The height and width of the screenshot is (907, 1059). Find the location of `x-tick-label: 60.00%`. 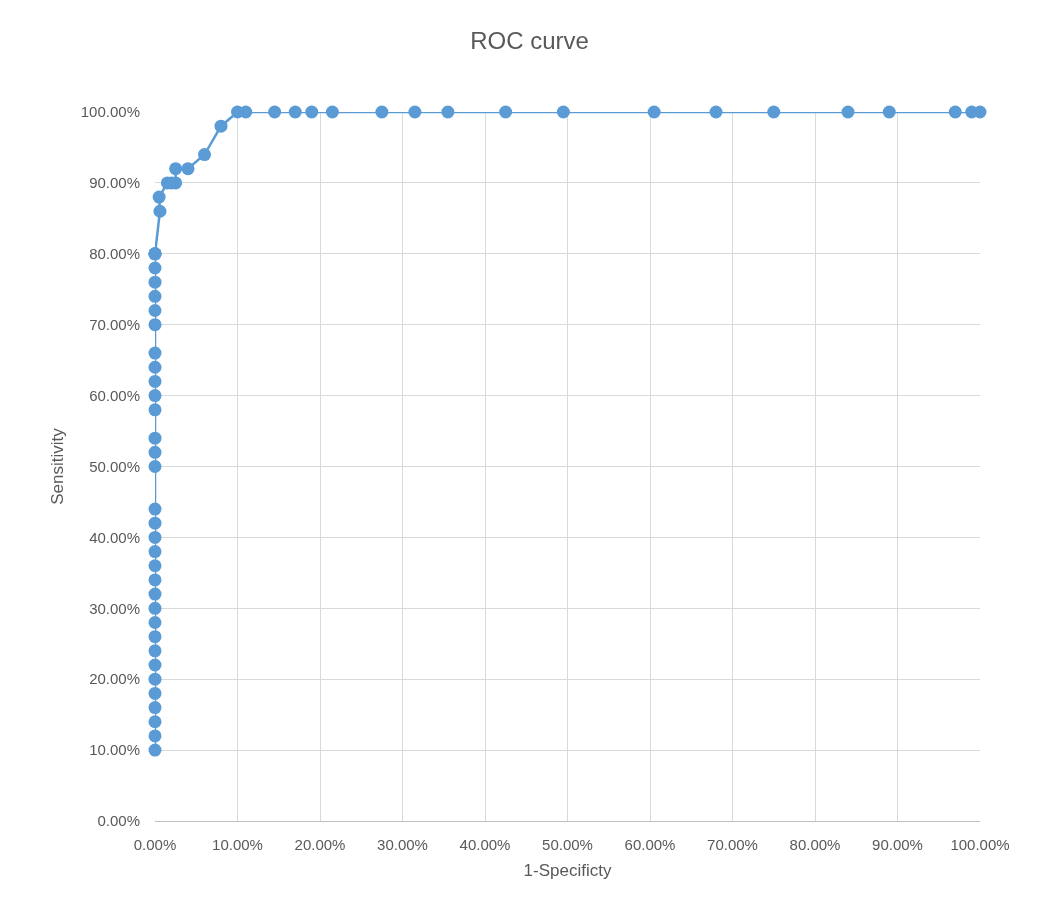

x-tick-label: 60.00% is located at coordinates (650, 844).